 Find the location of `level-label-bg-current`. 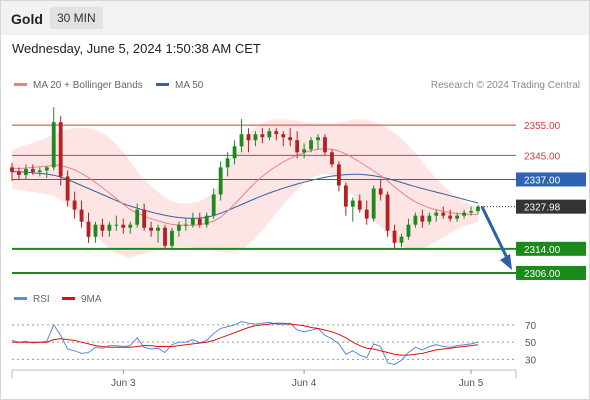

level-label-bg-current is located at coordinates (551, 206).